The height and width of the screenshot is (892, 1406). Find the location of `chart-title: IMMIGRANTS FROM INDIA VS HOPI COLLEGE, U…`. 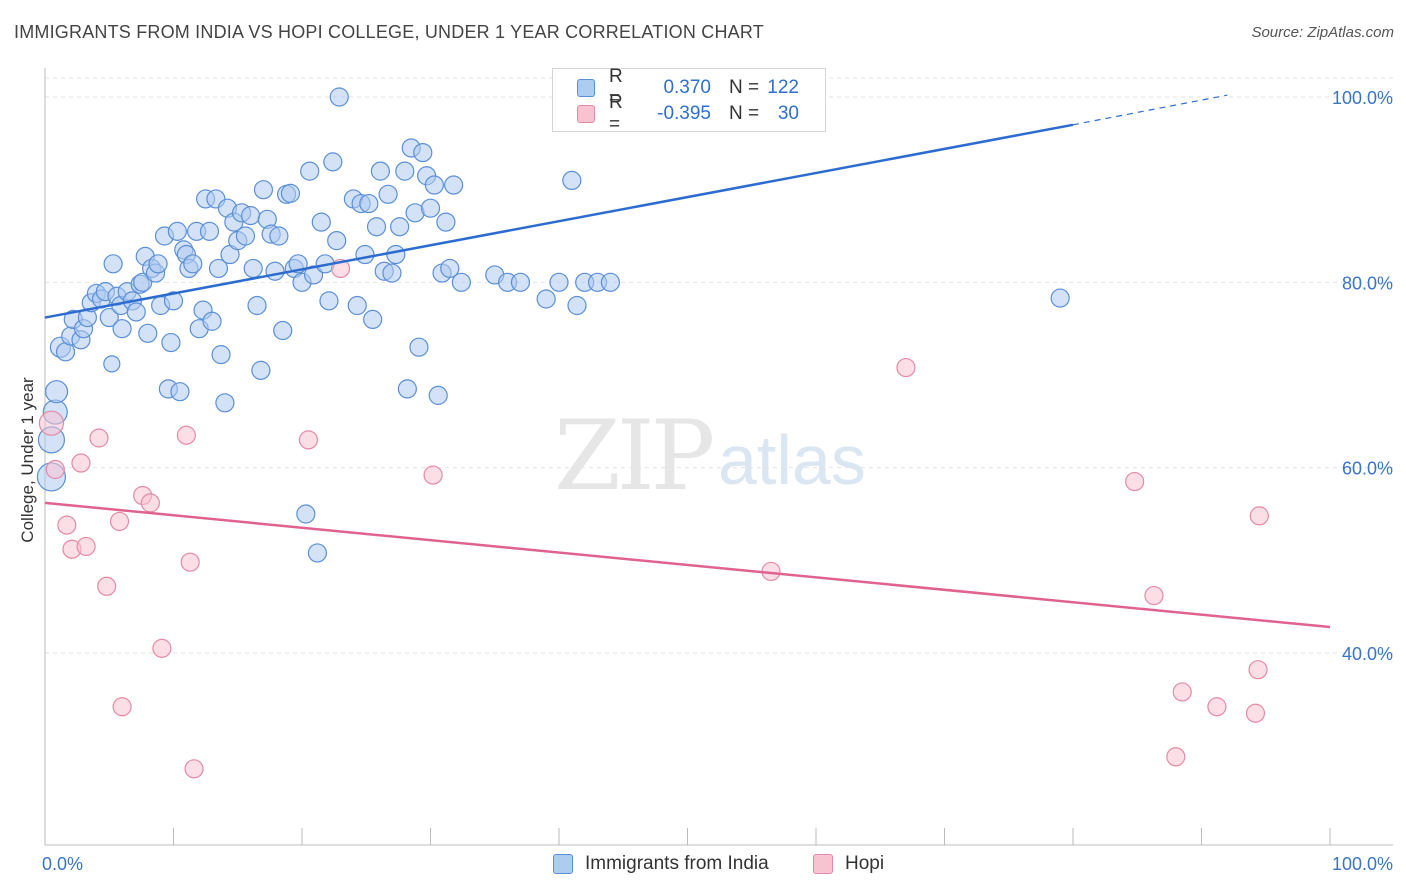

chart-title: IMMIGRANTS FROM INDIA VS HOPI COLLEGE, U… is located at coordinates (389, 32).